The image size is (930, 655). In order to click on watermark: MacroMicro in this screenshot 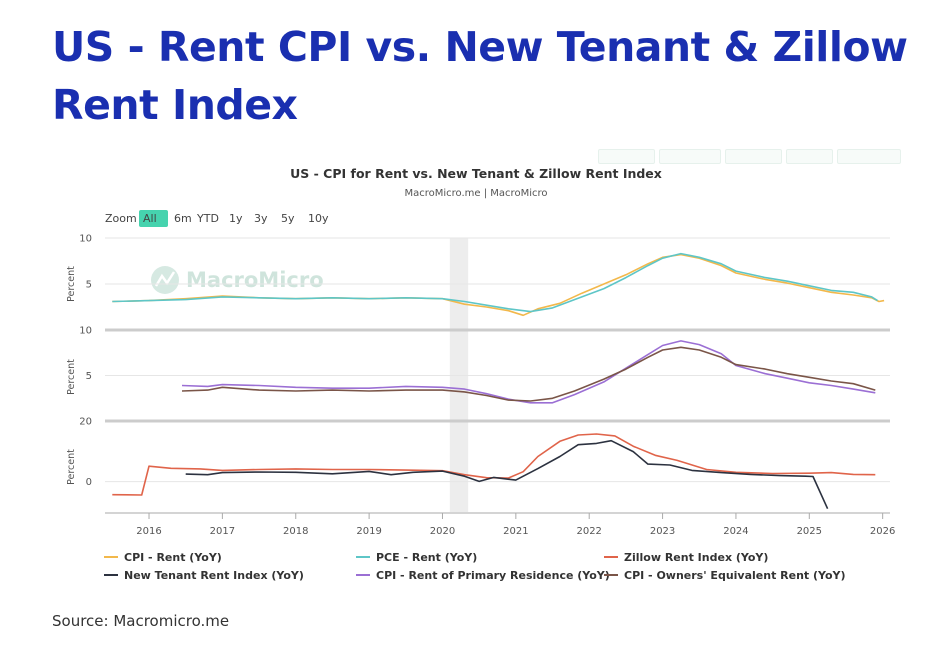, I will do `click(237, 280)`.